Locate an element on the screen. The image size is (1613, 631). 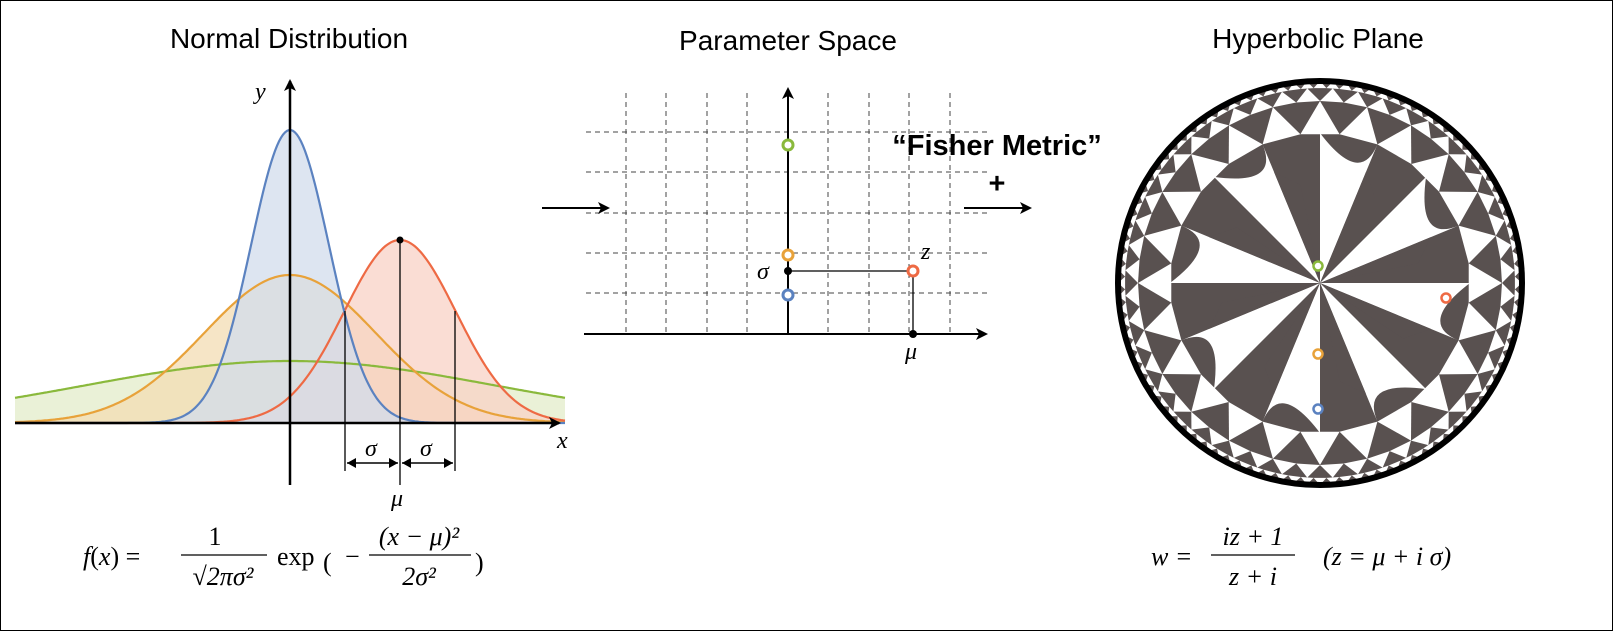
mu-axis-label: μ is located at coordinates (910, 352).